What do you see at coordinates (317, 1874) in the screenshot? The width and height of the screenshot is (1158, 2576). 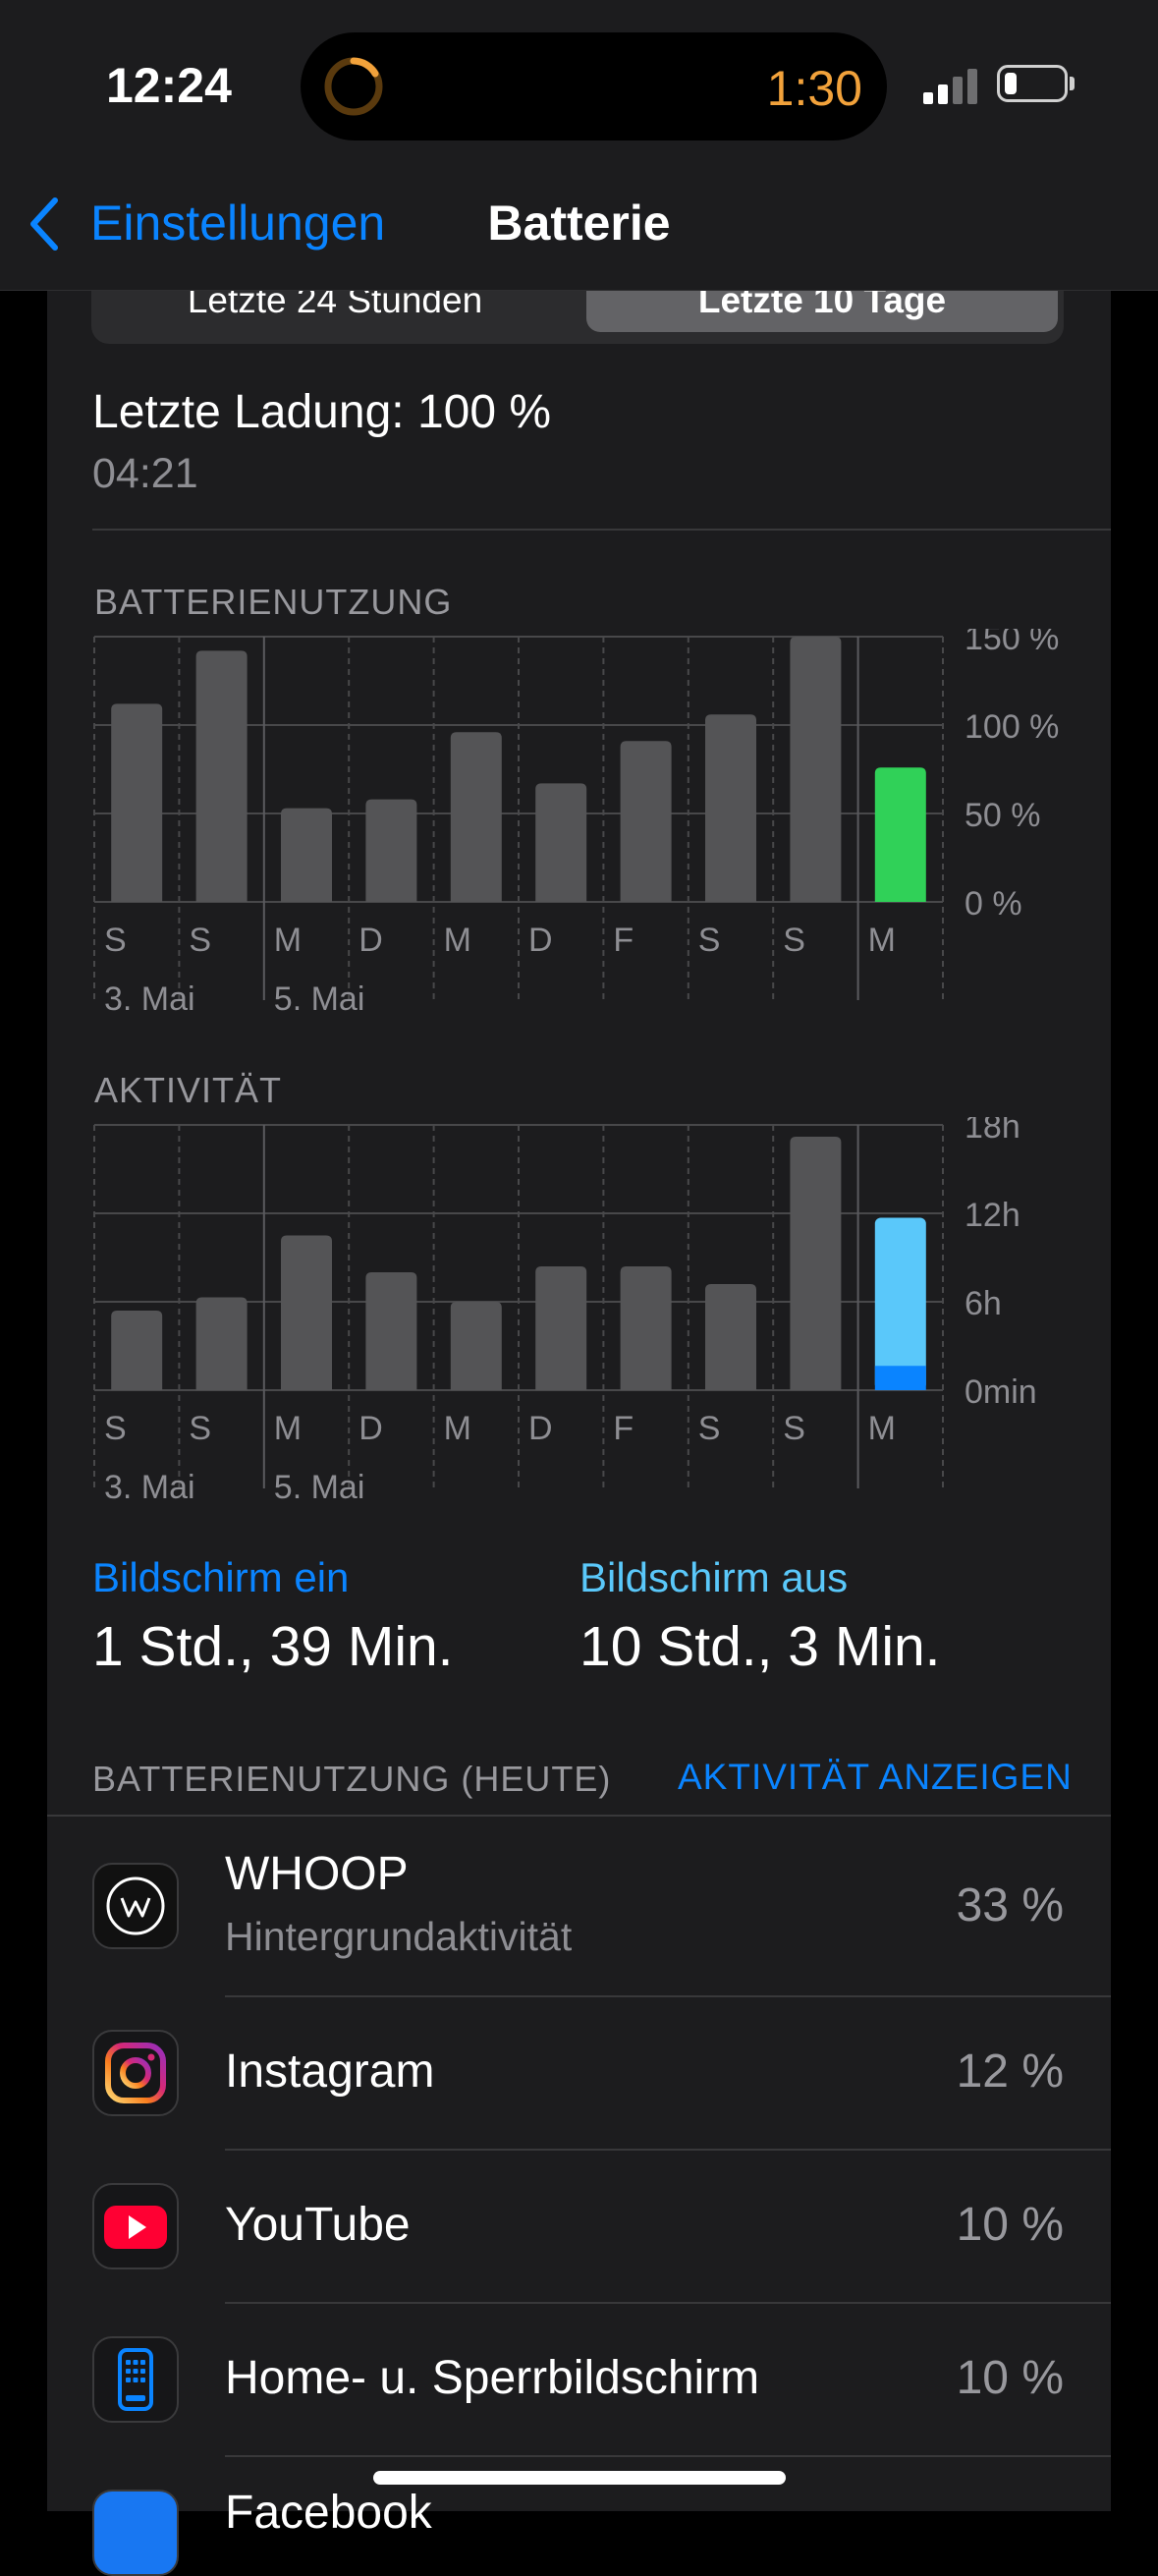 I see `app-name-whoop: WHOOP` at bounding box center [317, 1874].